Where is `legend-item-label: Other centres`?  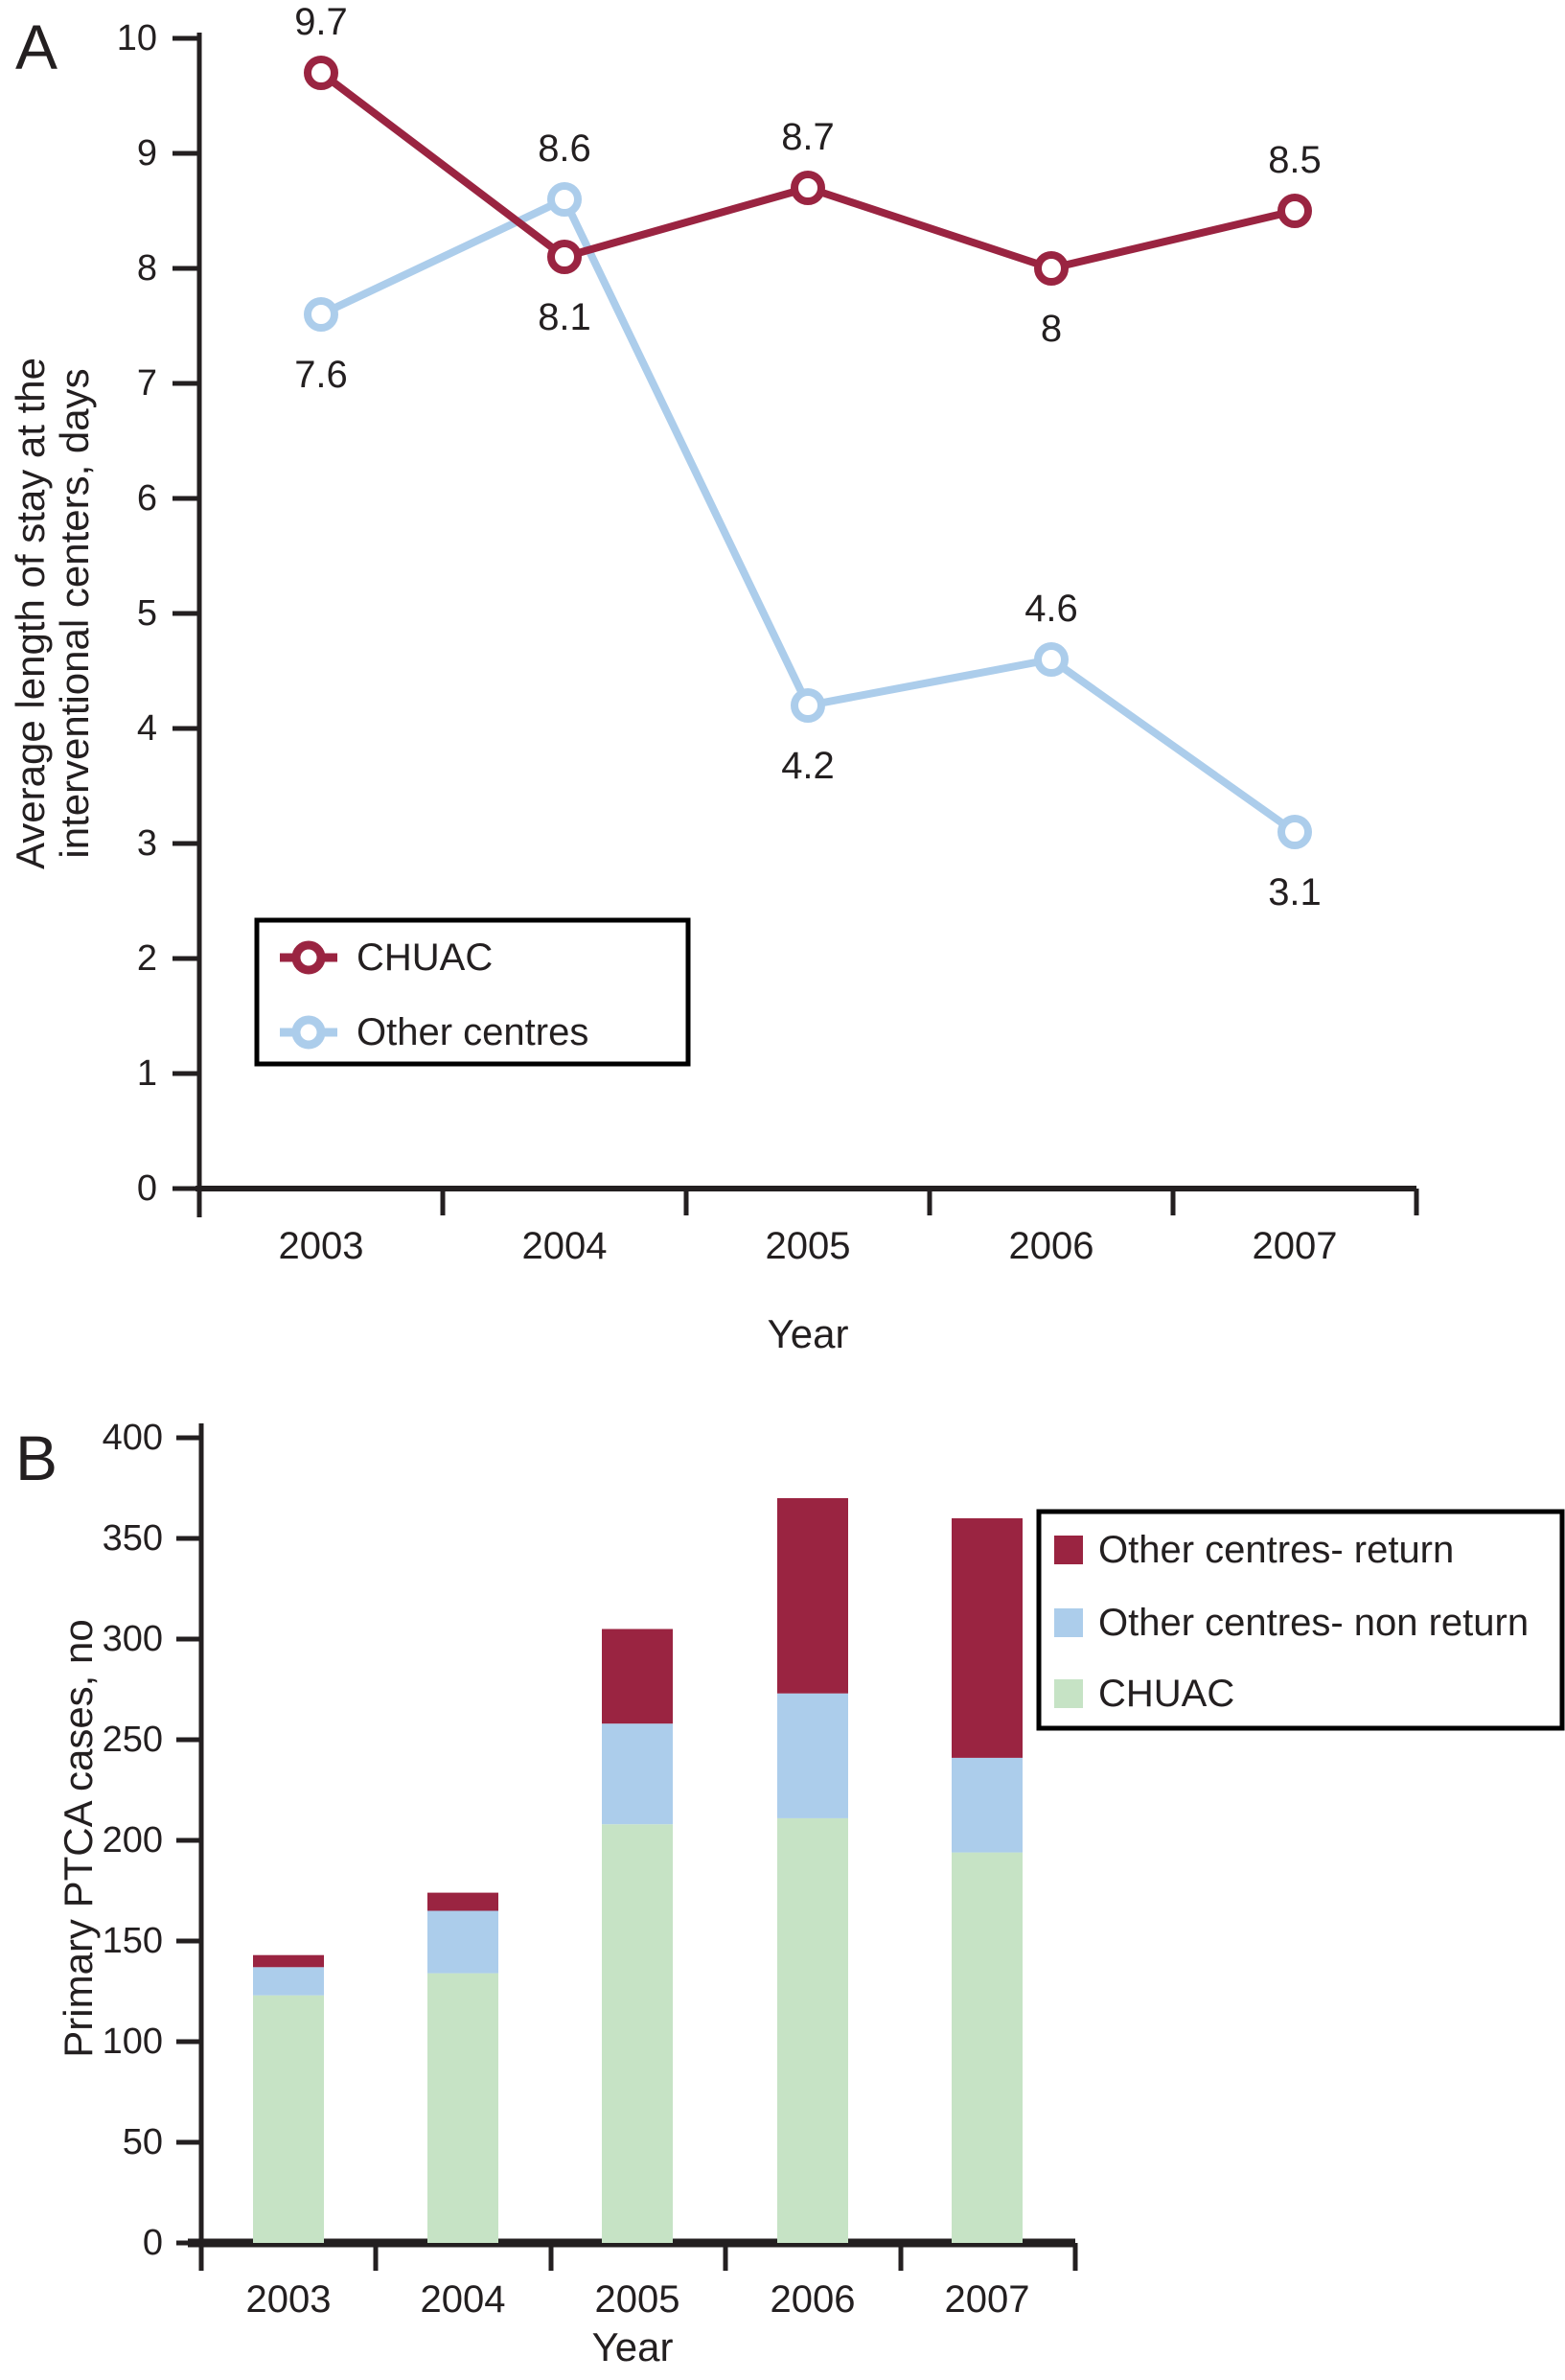
legend-item-label: Other centres is located at coordinates (472, 1032).